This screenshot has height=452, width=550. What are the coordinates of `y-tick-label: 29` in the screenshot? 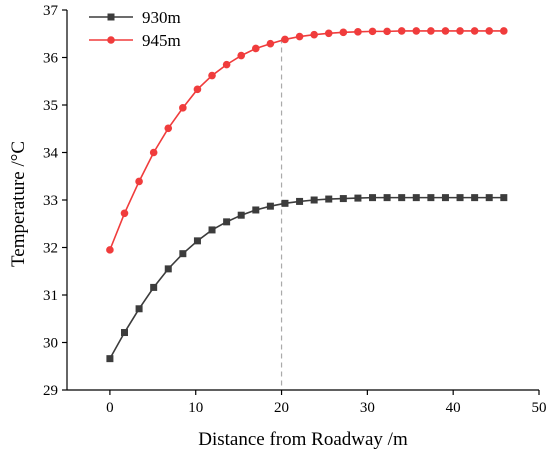 It's located at (50, 391).